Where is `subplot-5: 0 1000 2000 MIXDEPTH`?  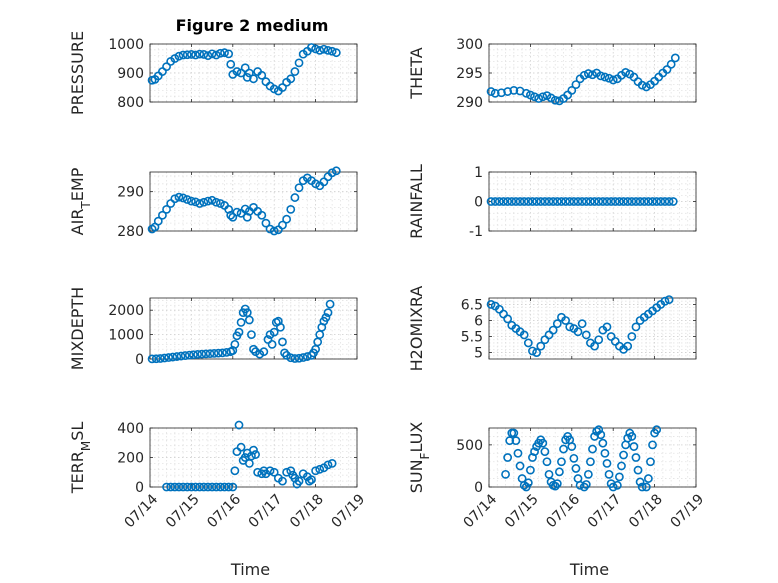 subplot-5: 0 1000 2000 MIXDEPTH is located at coordinates (213, 328).